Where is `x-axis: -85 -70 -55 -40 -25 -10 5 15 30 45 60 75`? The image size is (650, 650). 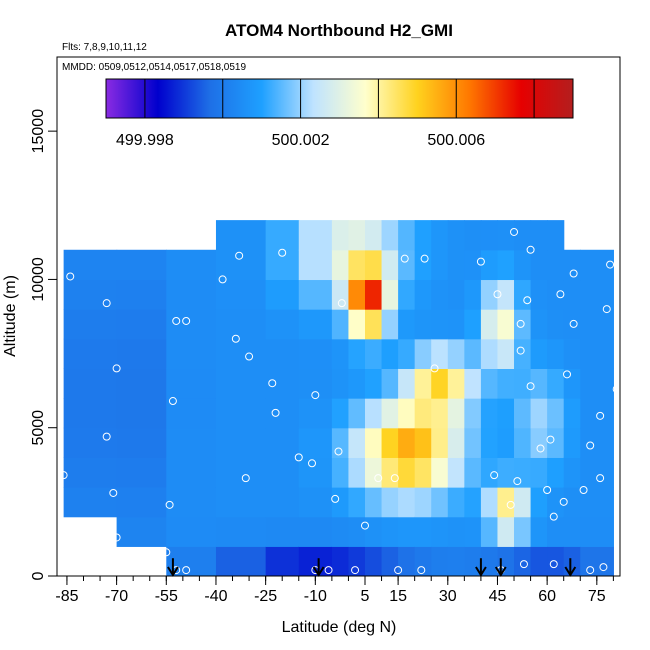 x-axis: -85 -70 -55 -40 -25 -10 5 15 30 45 60 75 is located at coordinates (334, 590).